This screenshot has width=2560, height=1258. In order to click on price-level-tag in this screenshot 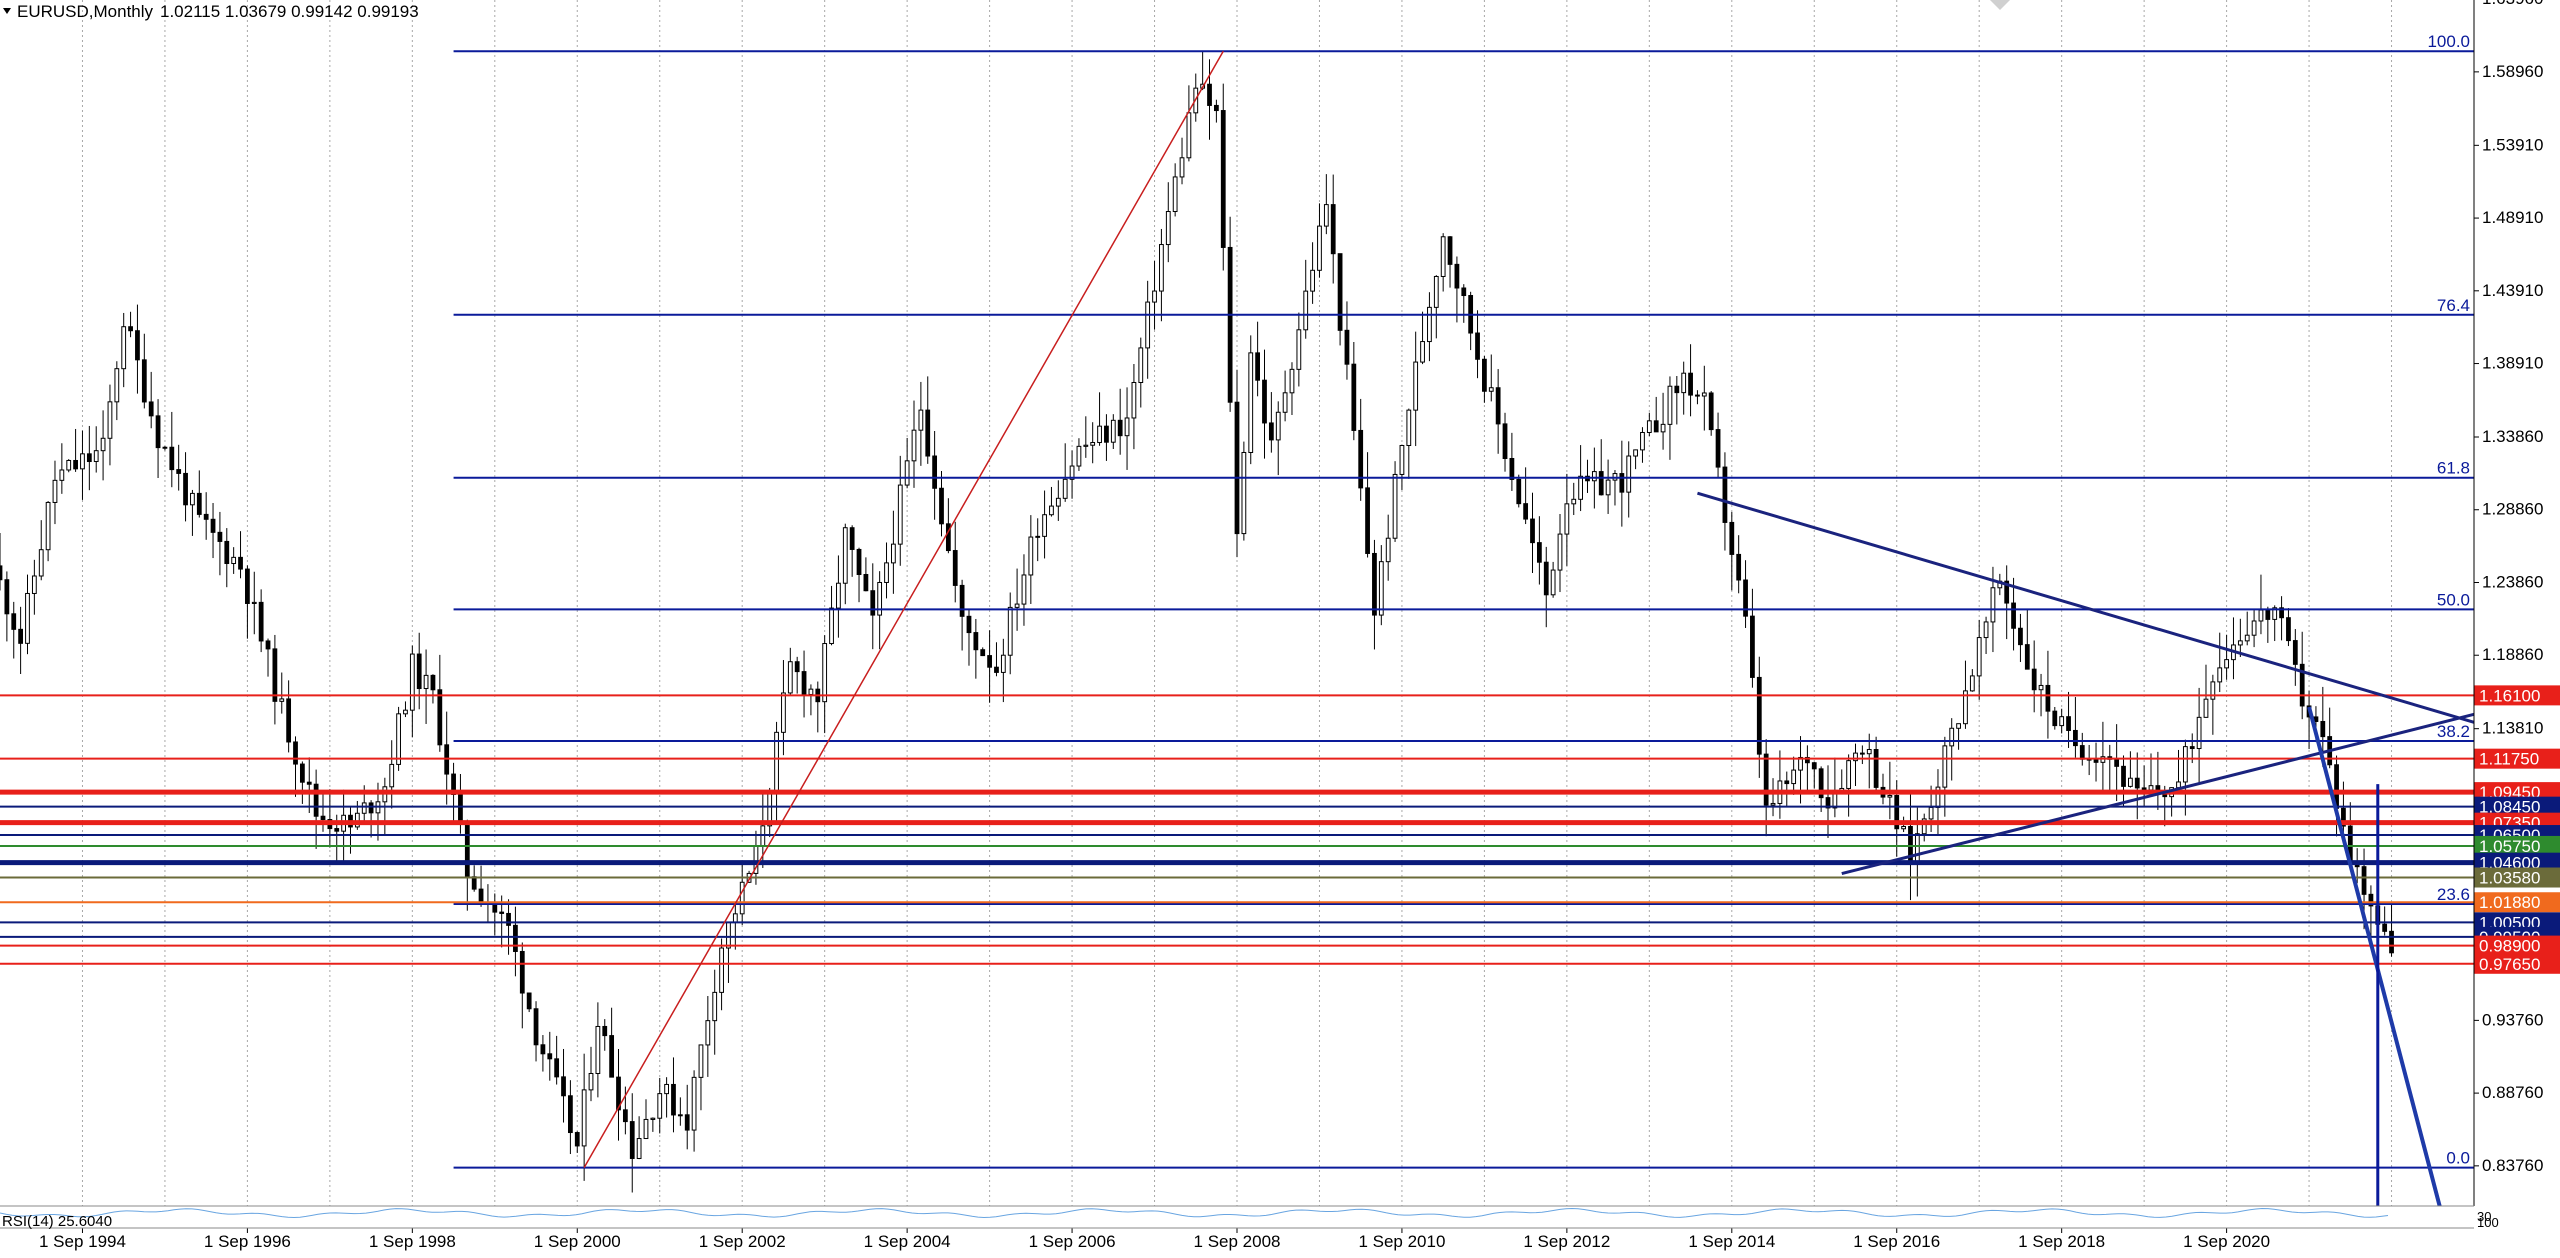, I will do `click(2517, 945)`.